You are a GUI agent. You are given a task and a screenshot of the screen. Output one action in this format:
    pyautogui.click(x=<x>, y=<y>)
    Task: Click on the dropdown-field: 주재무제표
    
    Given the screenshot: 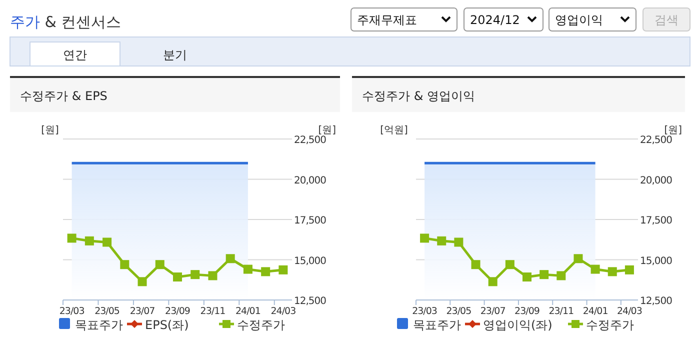 What is the action you would take?
    pyautogui.click(x=404, y=20)
    